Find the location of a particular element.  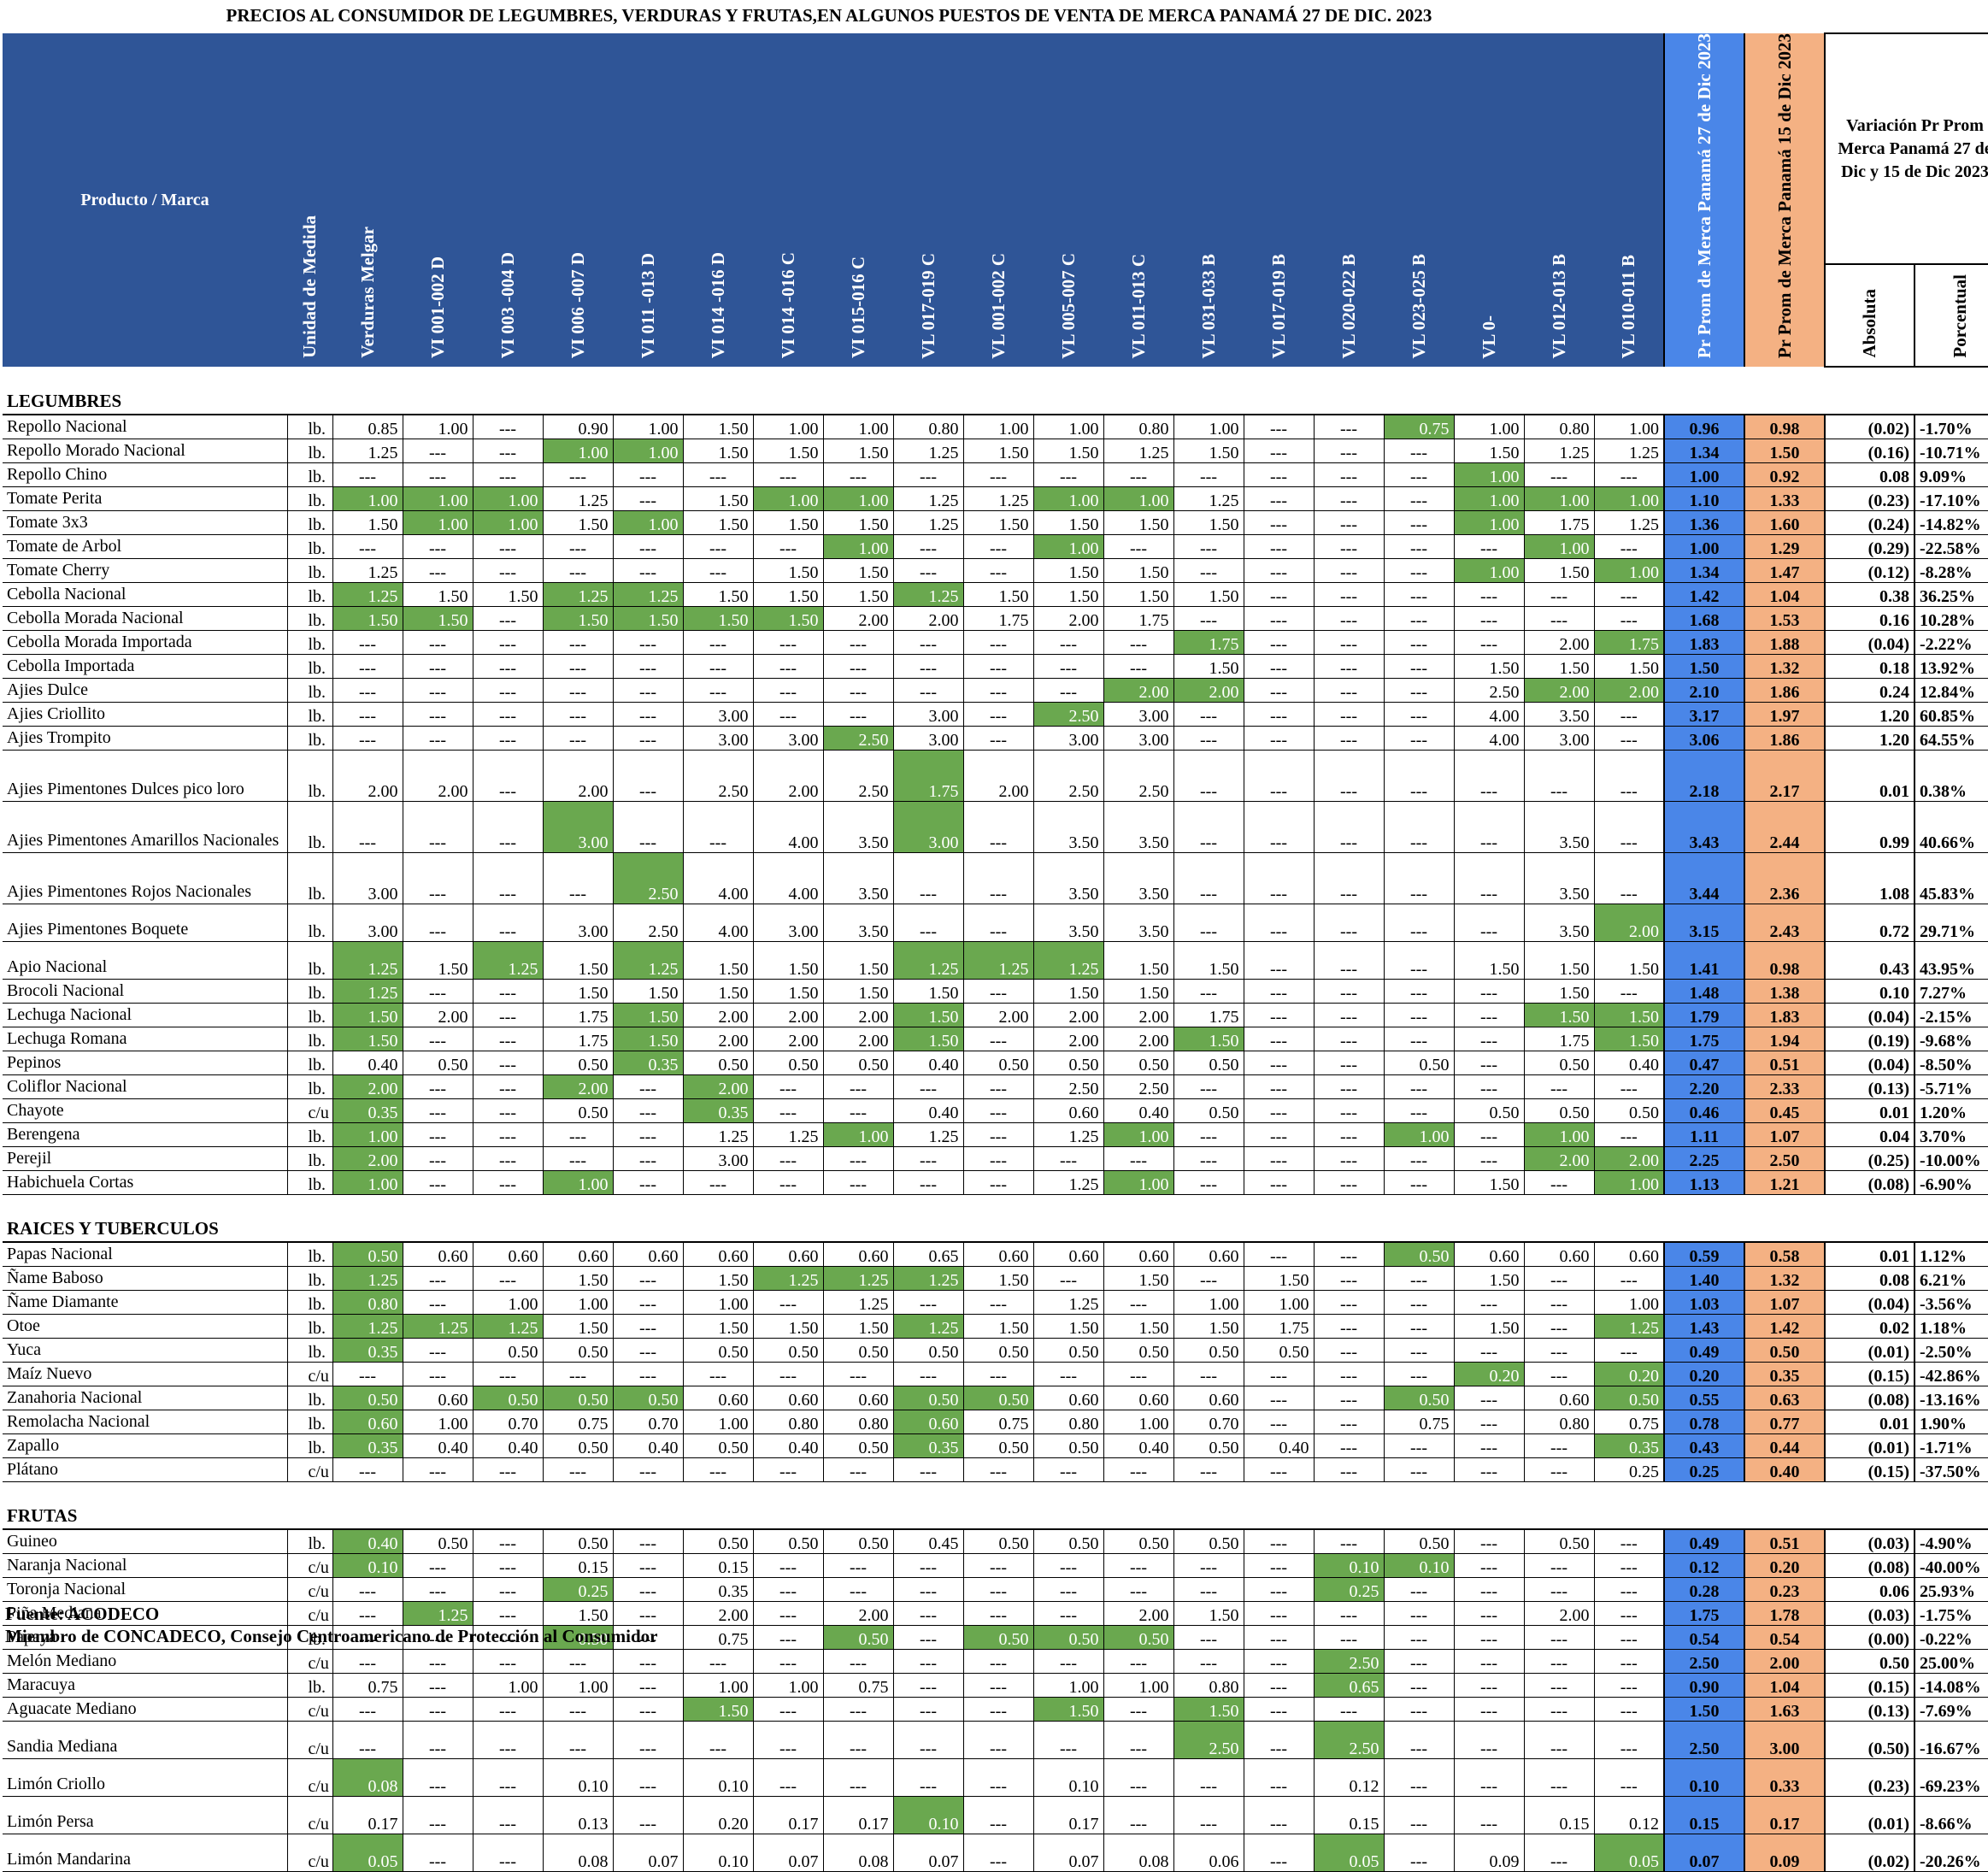

variation-absolute-cell: (0.15) is located at coordinates (1870, 1470).